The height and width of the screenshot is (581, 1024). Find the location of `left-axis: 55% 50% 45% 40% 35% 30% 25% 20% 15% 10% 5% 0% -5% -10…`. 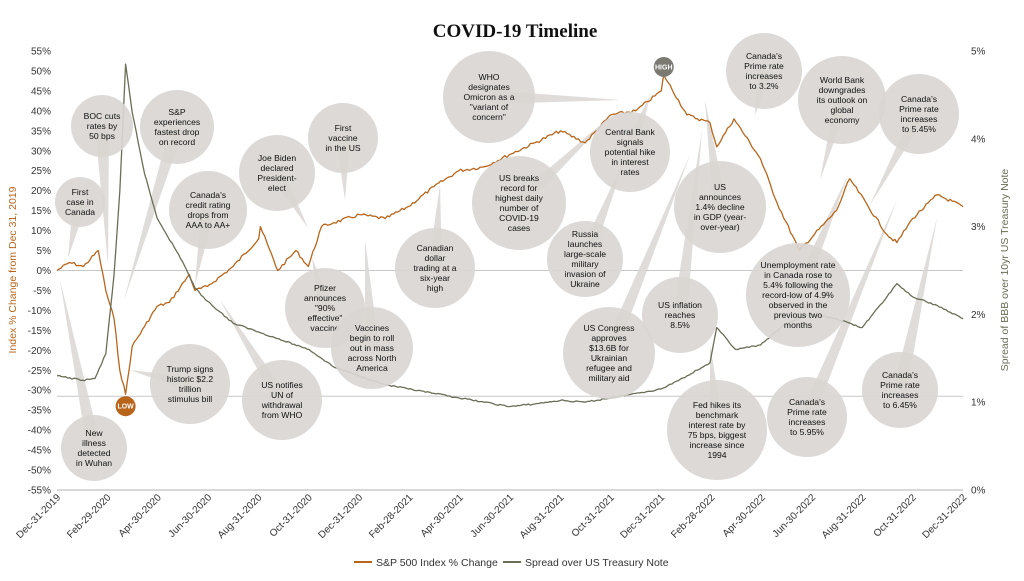

left-axis: 55% 50% 45% 40% 35% 30% 25% 20% 15% 10% 5% 0% -5% -10… is located at coordinates (39, 272).